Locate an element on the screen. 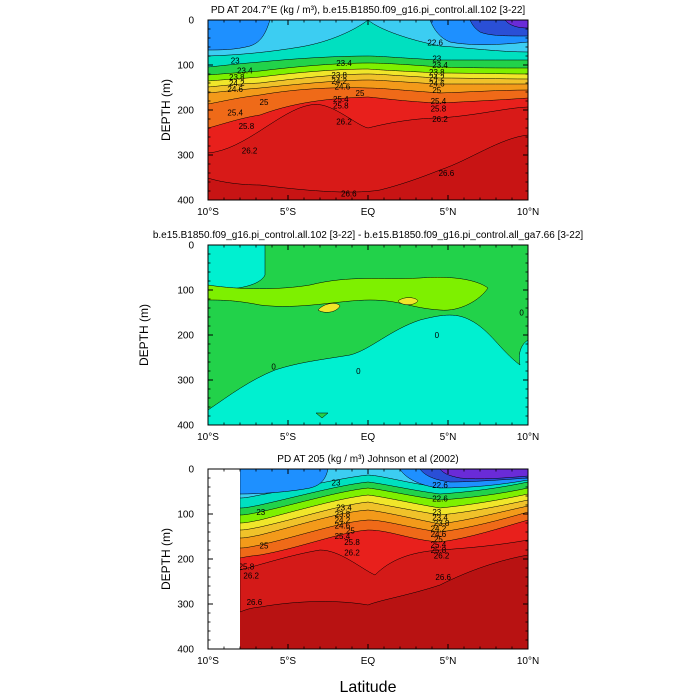 The height and width of the screenshot is (700, 700). panel-1-ylabel: DEPTH (m) is located at coordinates (166, 110).